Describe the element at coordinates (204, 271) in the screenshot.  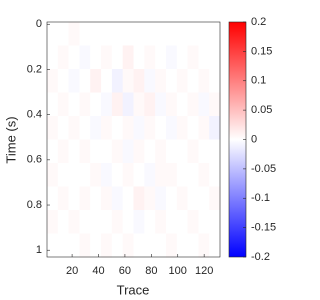
I see `x-tick-label: 120` at that location.